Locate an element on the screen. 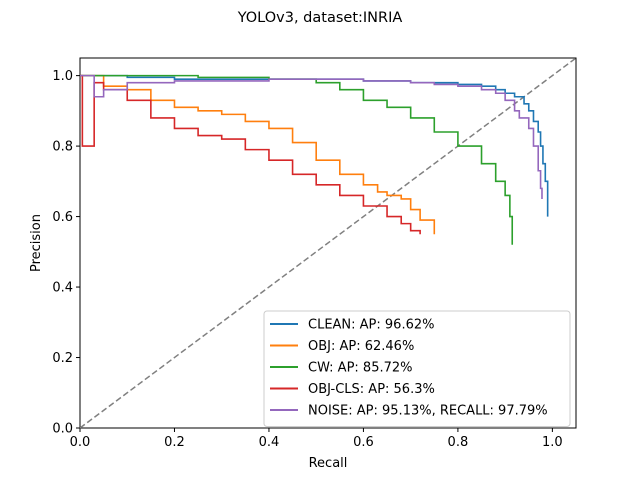 The image size is (640, 480). x-tick-label: 0.6 is located at coordinates (363, 442).